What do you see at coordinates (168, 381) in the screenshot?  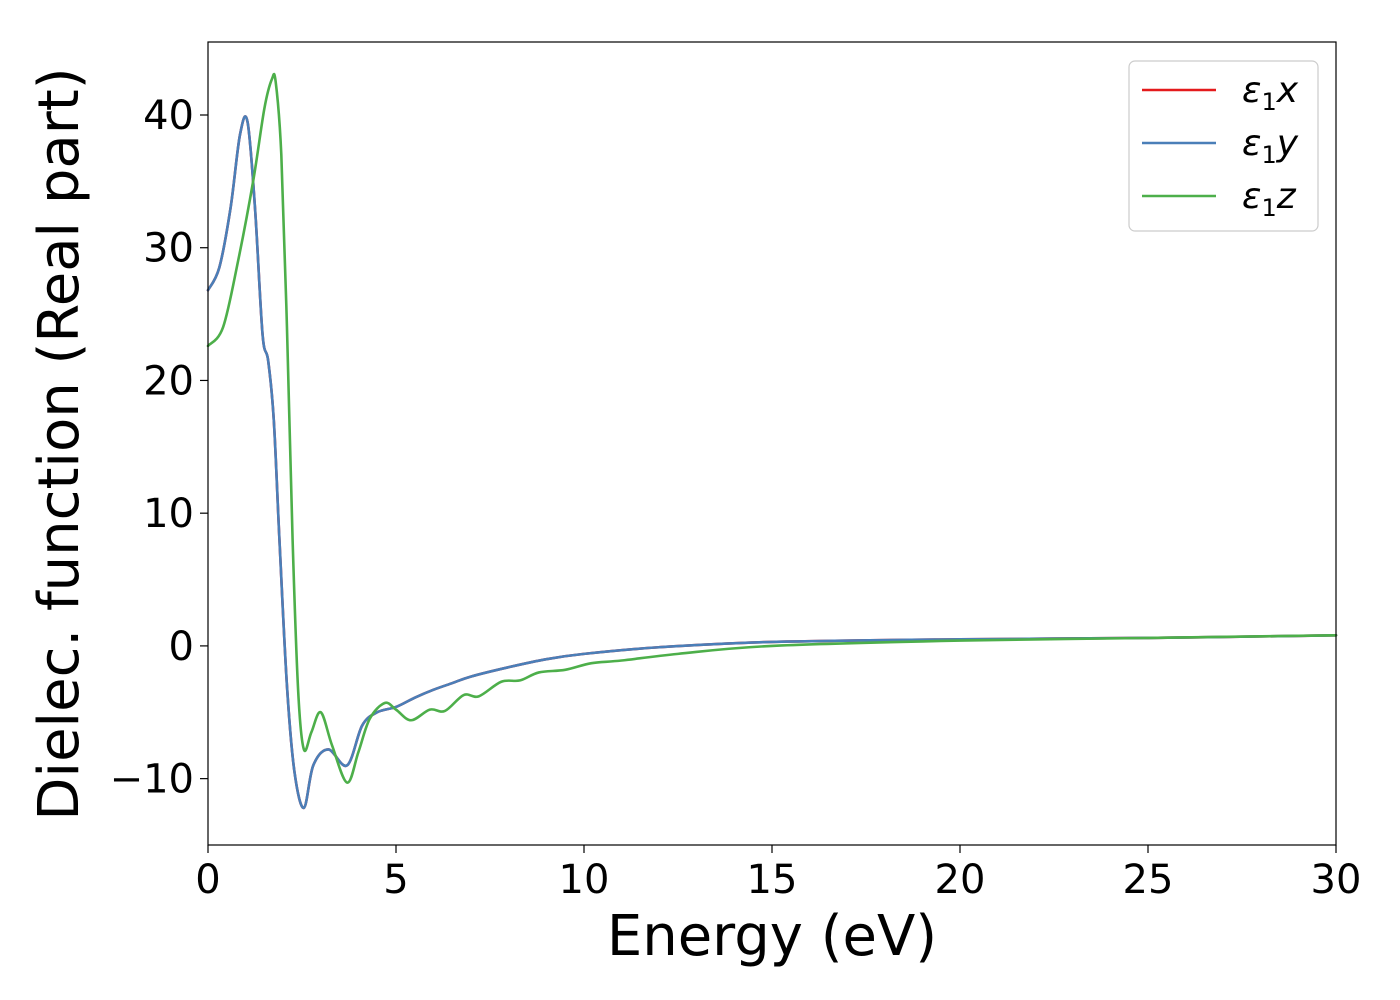 I see `y-tick-label: 20` at bounding box center [168, 381].